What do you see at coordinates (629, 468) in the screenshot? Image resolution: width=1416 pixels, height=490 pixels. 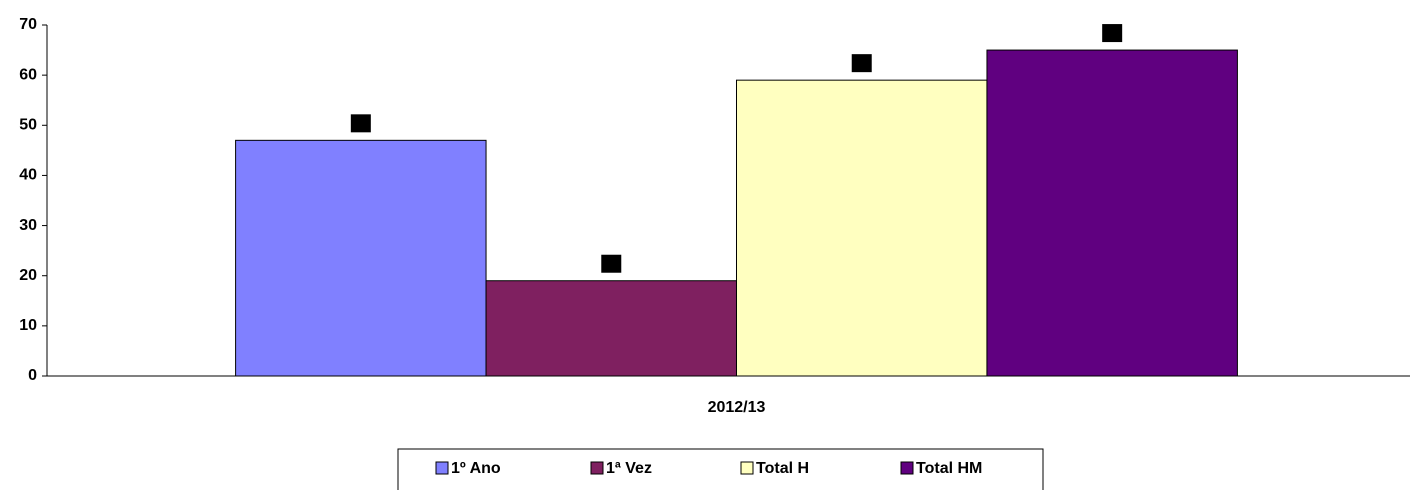 I see `legend-label: 1ª Vez` at bounding box center [629, 468].